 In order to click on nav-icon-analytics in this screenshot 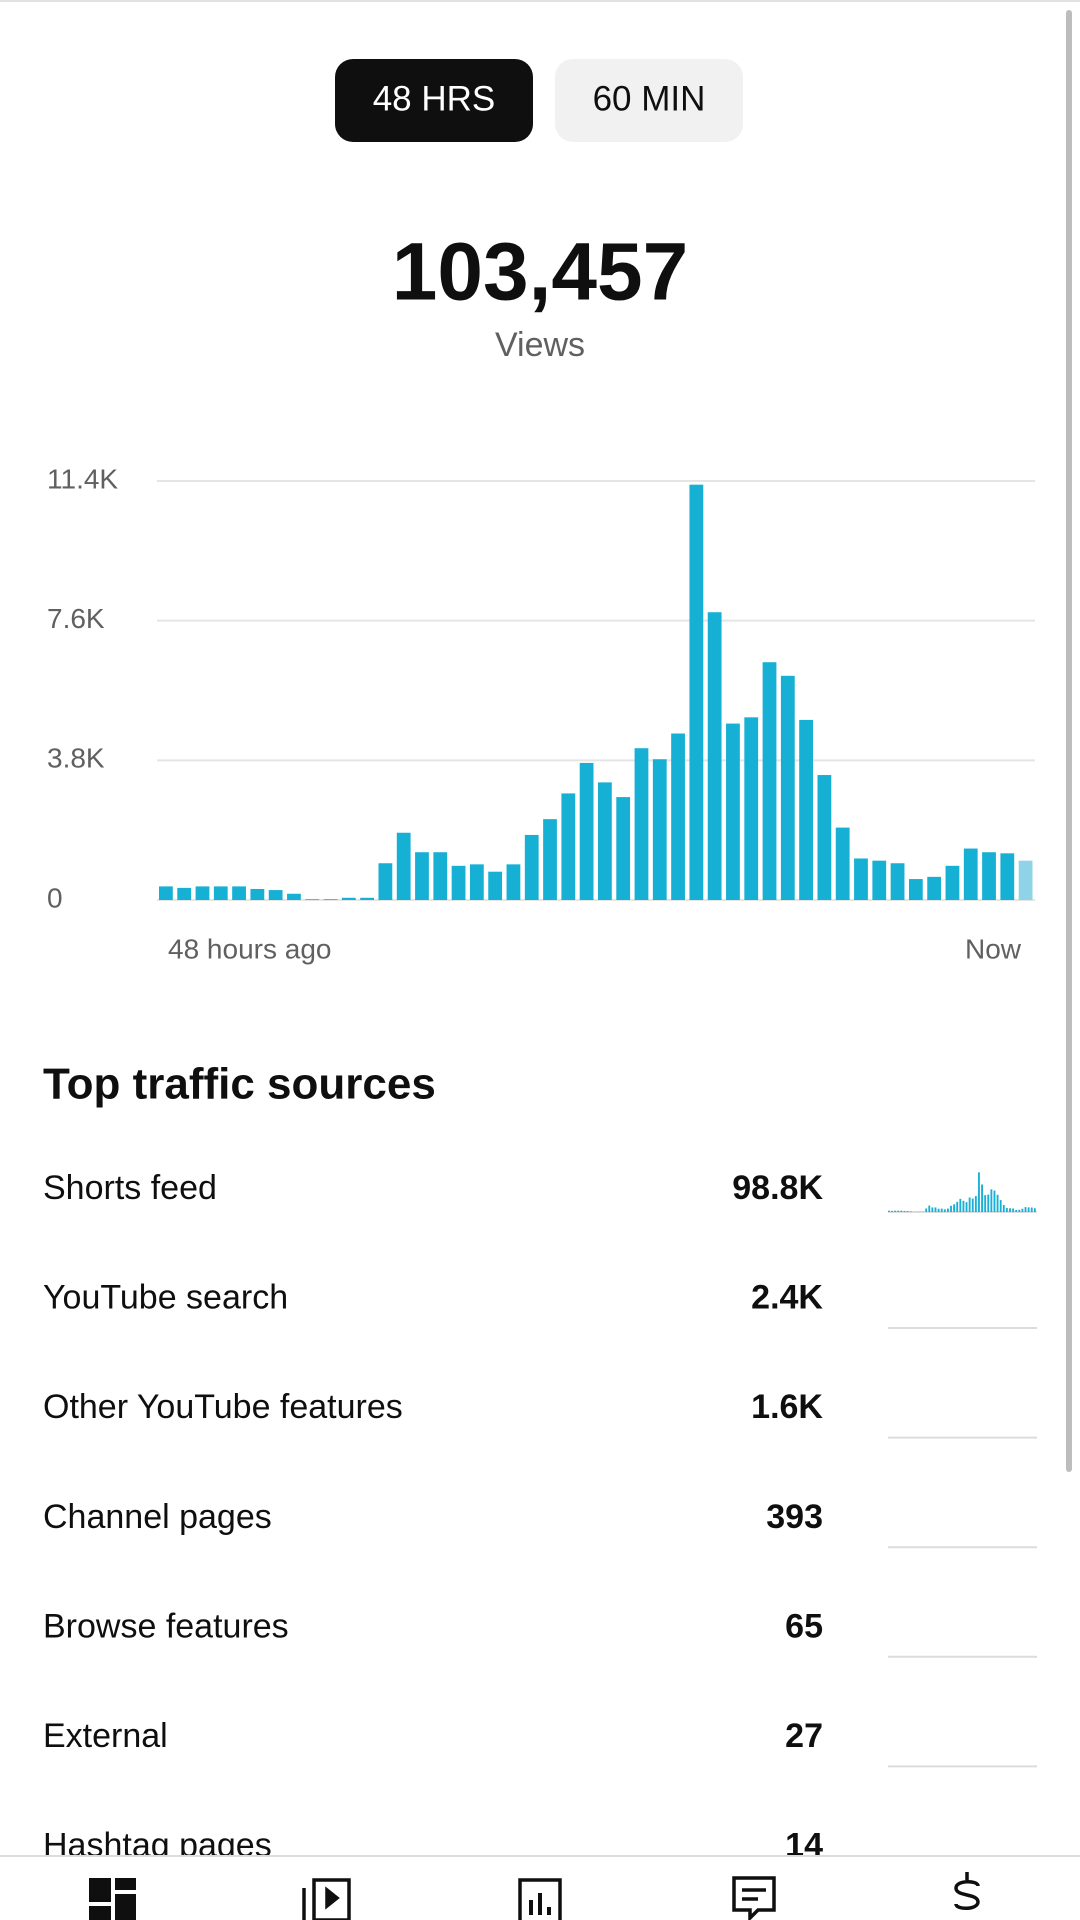, I will do `click(540, 1899)`.